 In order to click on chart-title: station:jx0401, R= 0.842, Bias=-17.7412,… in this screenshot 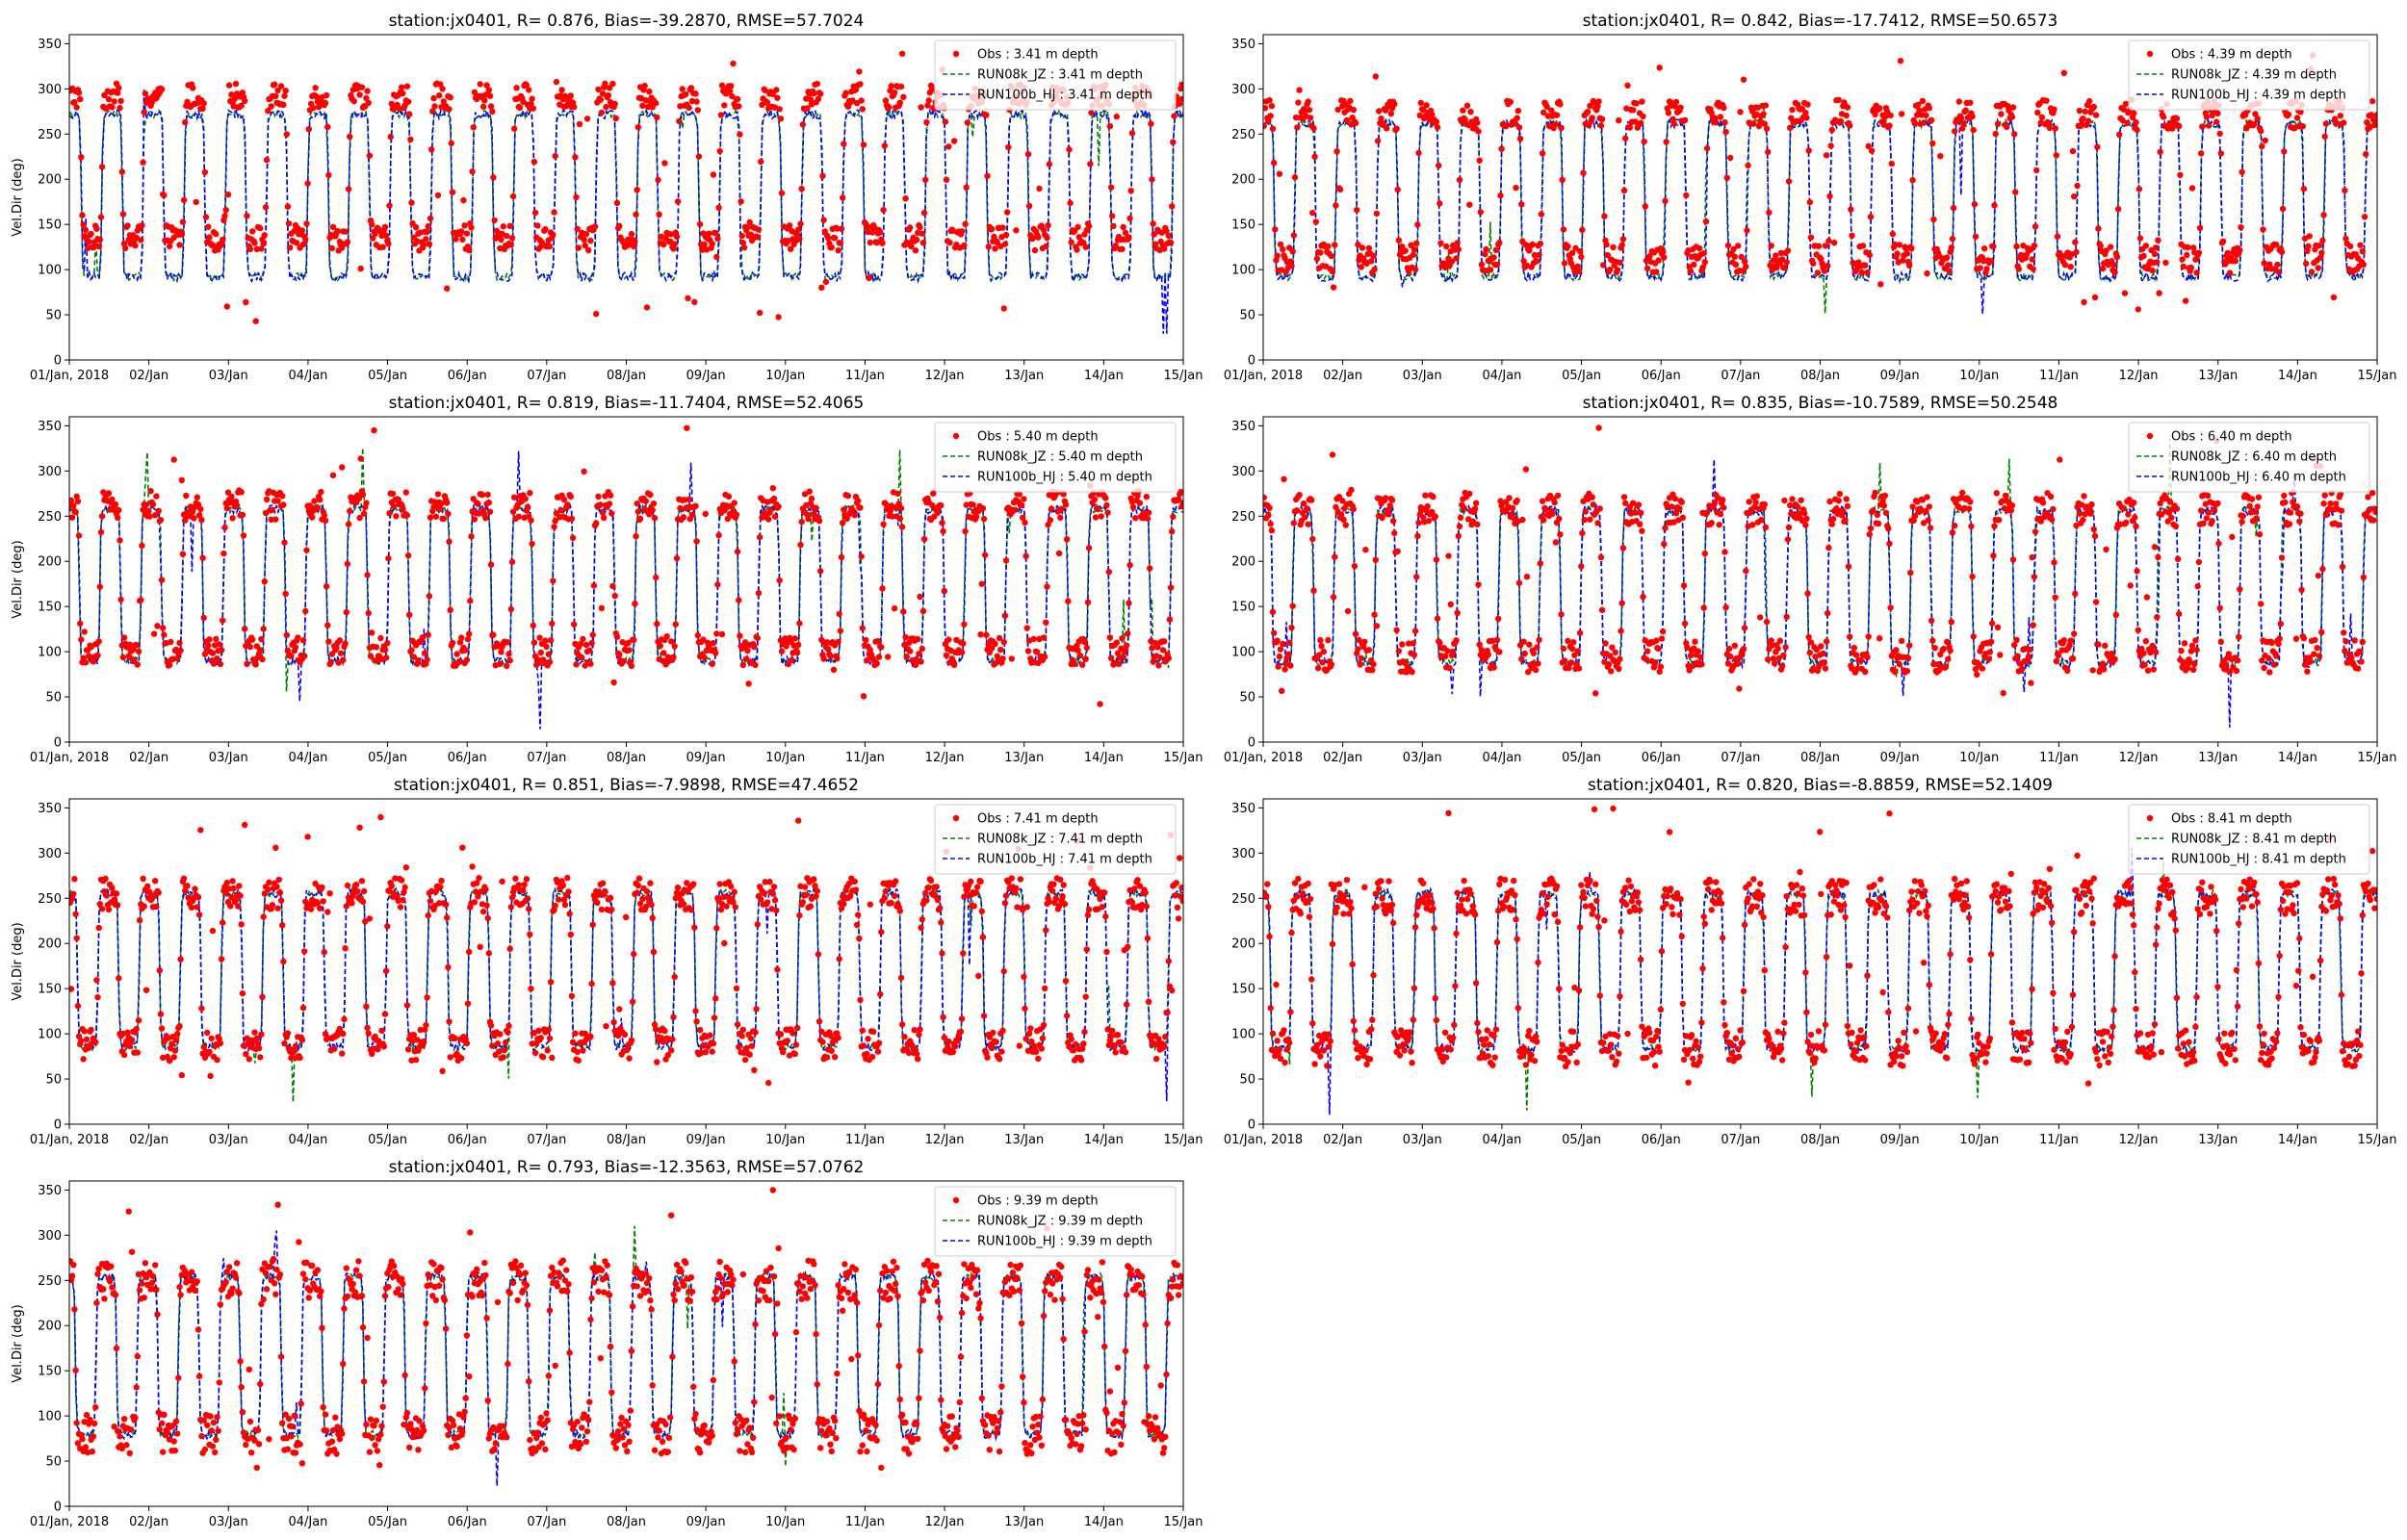, I will do `click(1820, 21)`.